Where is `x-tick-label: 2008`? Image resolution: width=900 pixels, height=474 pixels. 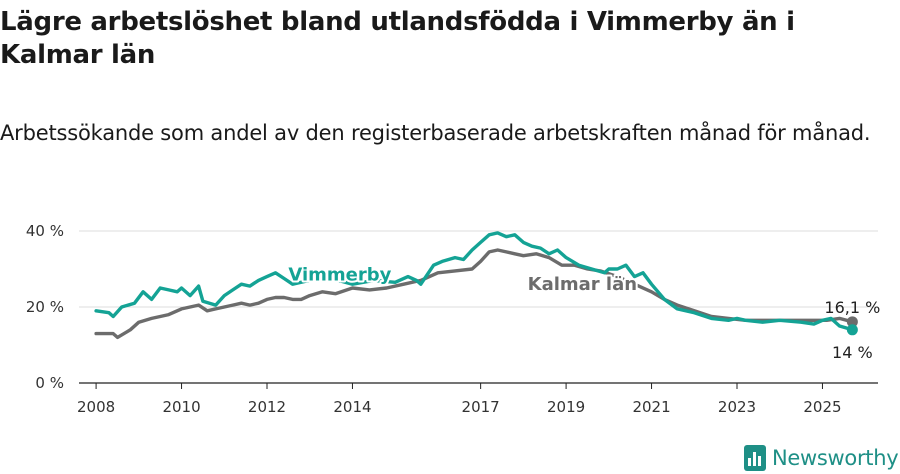 x-tick-label: 2008 is located at coordinates (96, 407).